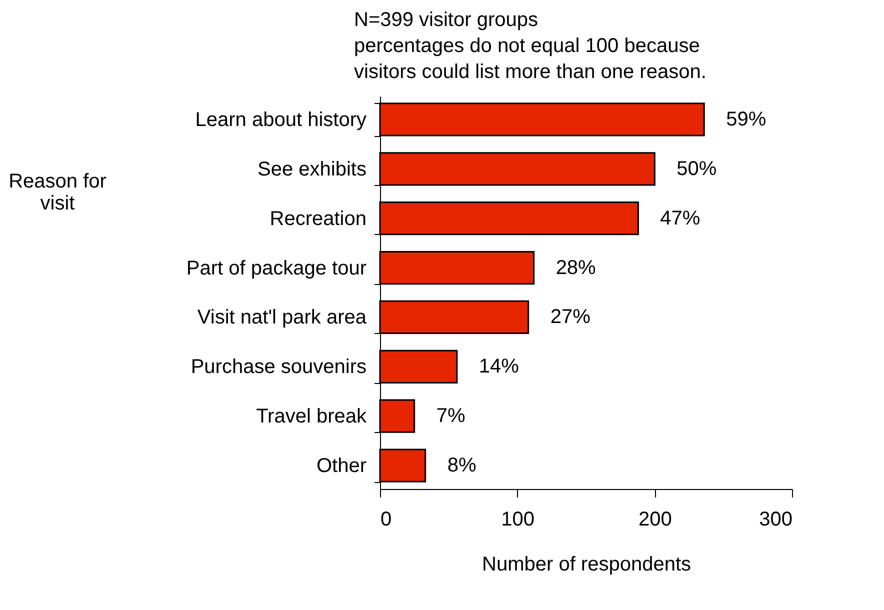  What do you see at coordinates (318, 219) in the screenshot?
I see `y-tick-label: Recreation` at bounding box center [318, 219].